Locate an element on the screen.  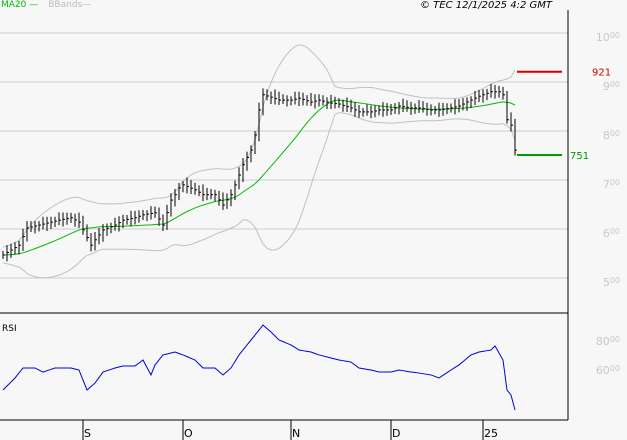
x-tick-label: O is located at coordinates (188, 433).